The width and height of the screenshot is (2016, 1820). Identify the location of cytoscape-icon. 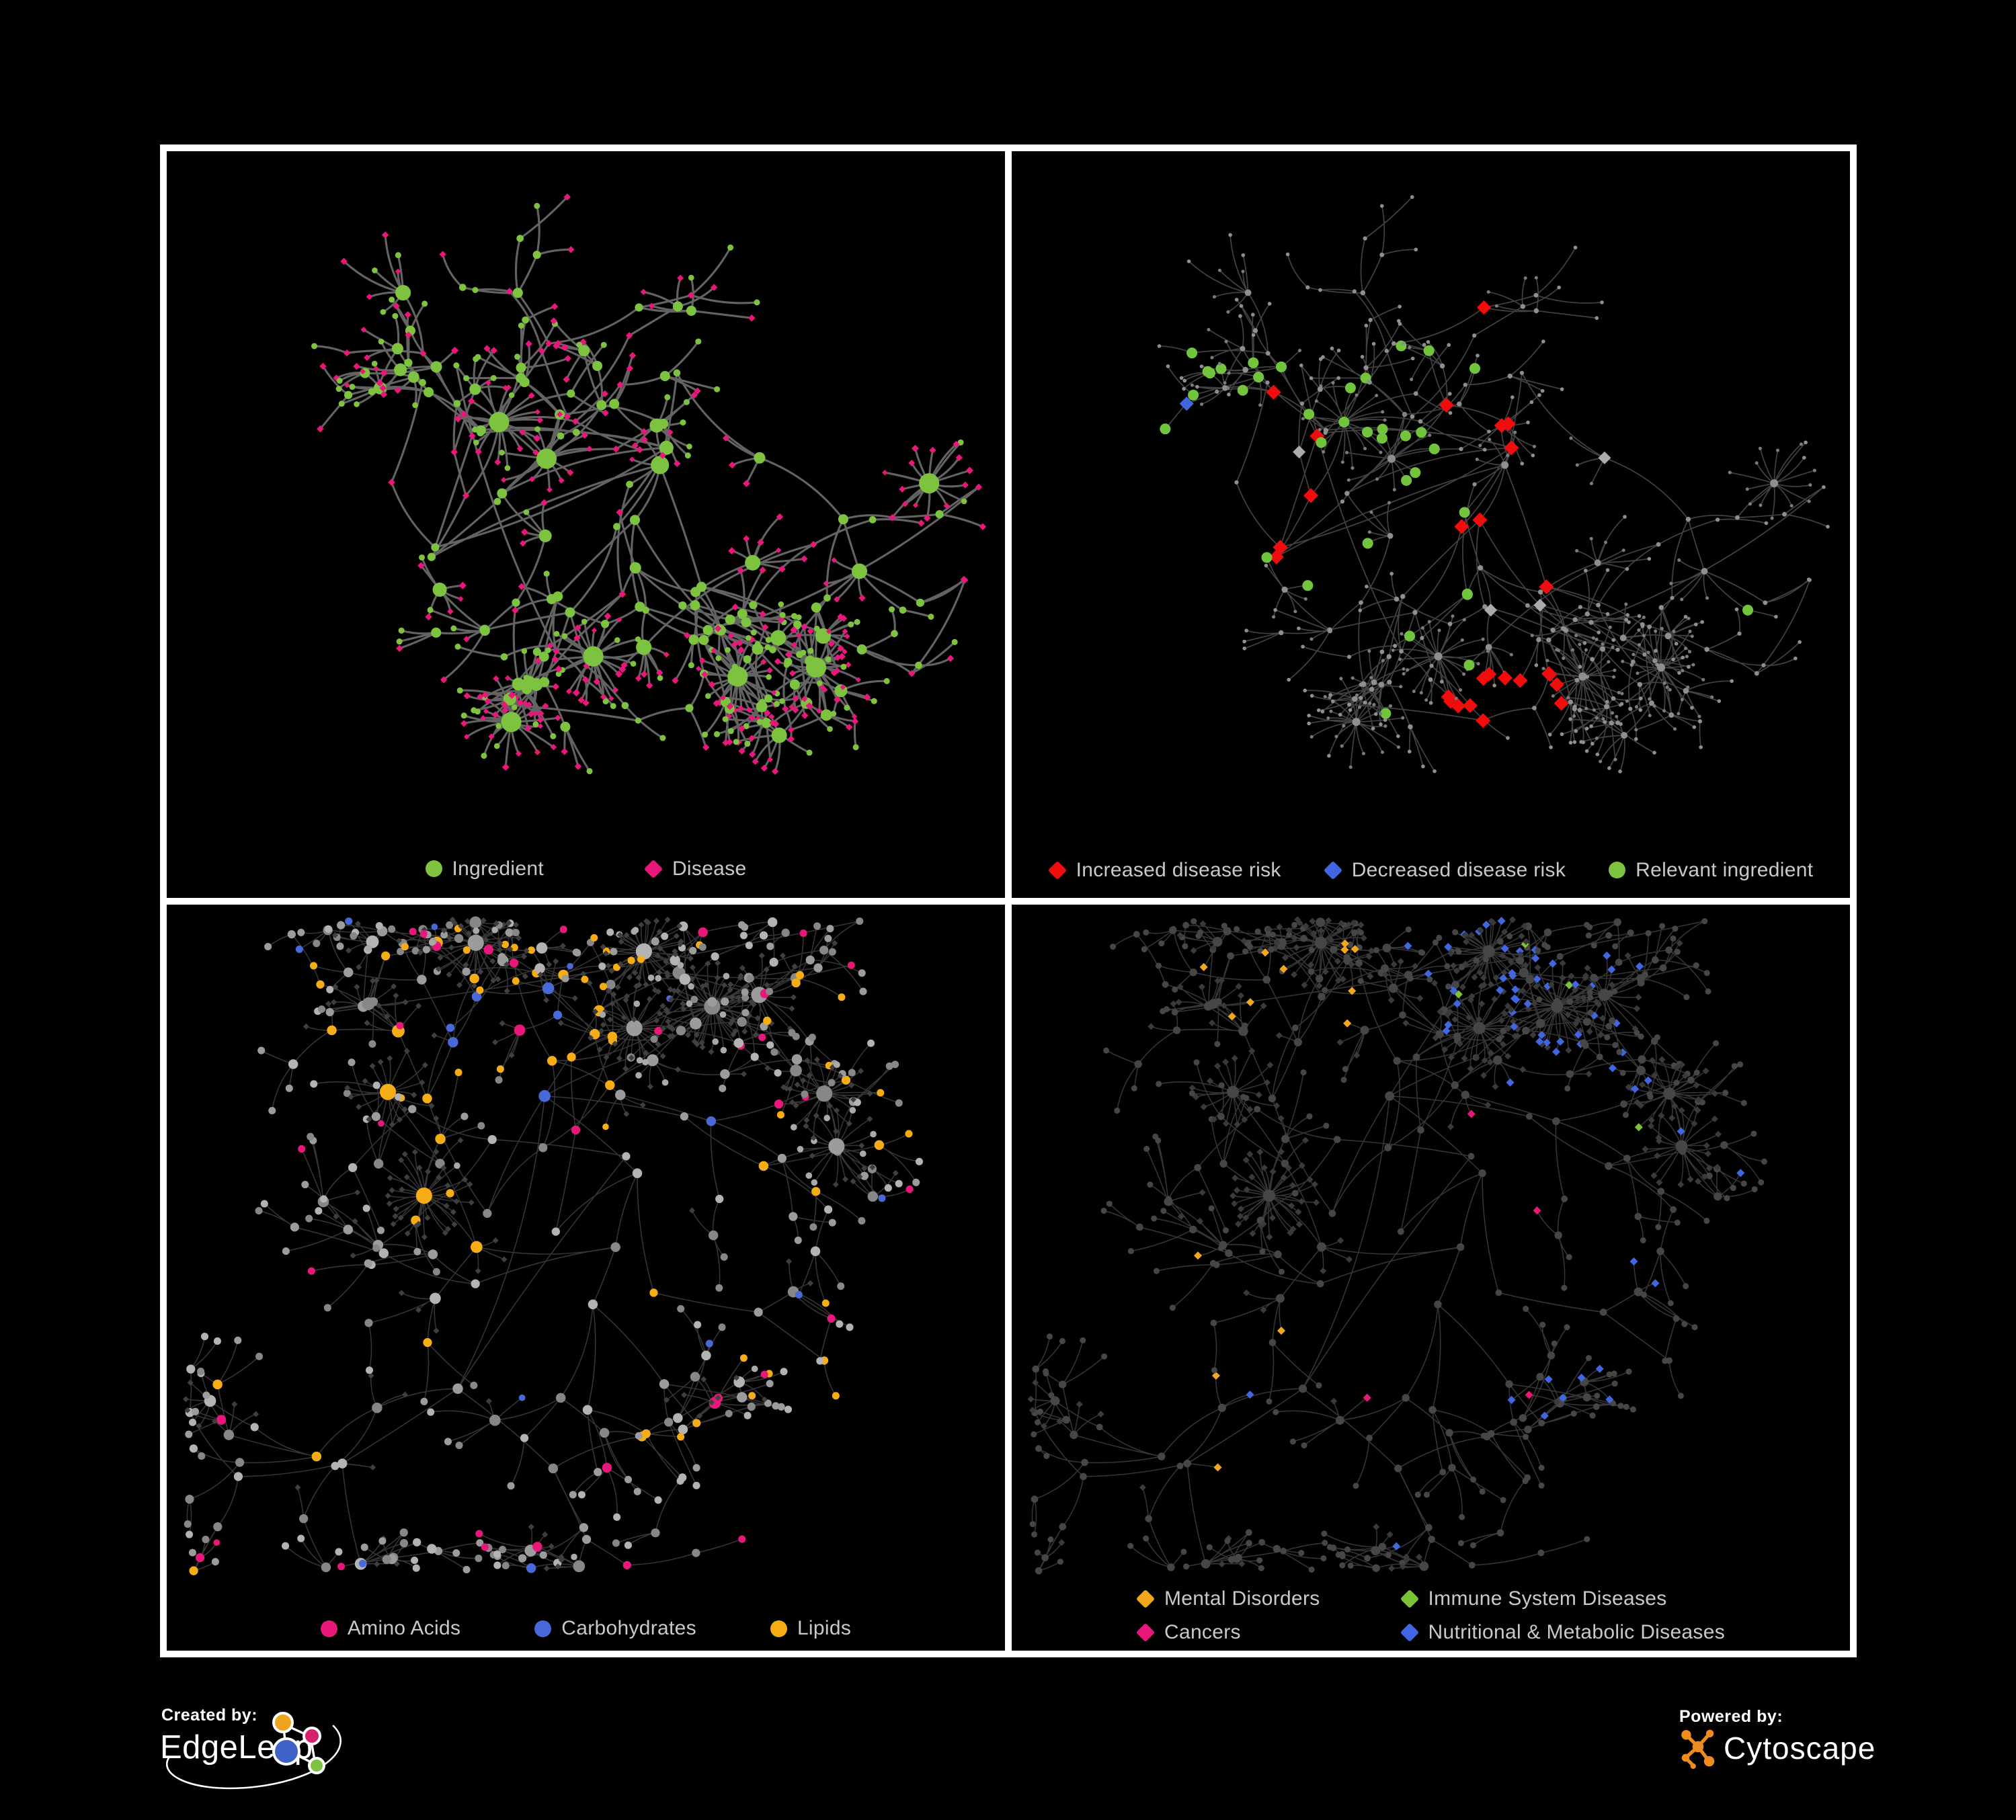
(1698, 1749).